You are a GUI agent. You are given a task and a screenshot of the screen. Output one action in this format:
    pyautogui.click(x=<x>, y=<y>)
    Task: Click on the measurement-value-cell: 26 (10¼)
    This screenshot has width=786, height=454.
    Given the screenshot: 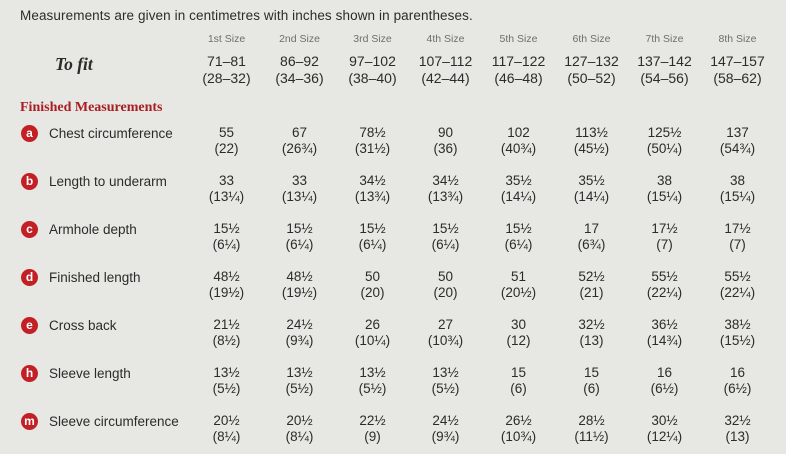 What is the action you would take?
    pyautogui.click(x=372, y=334)
    